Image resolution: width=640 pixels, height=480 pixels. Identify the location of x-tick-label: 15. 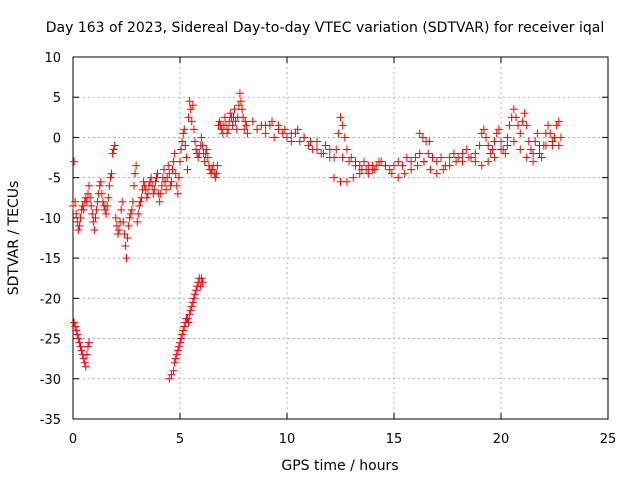
(394, 439).